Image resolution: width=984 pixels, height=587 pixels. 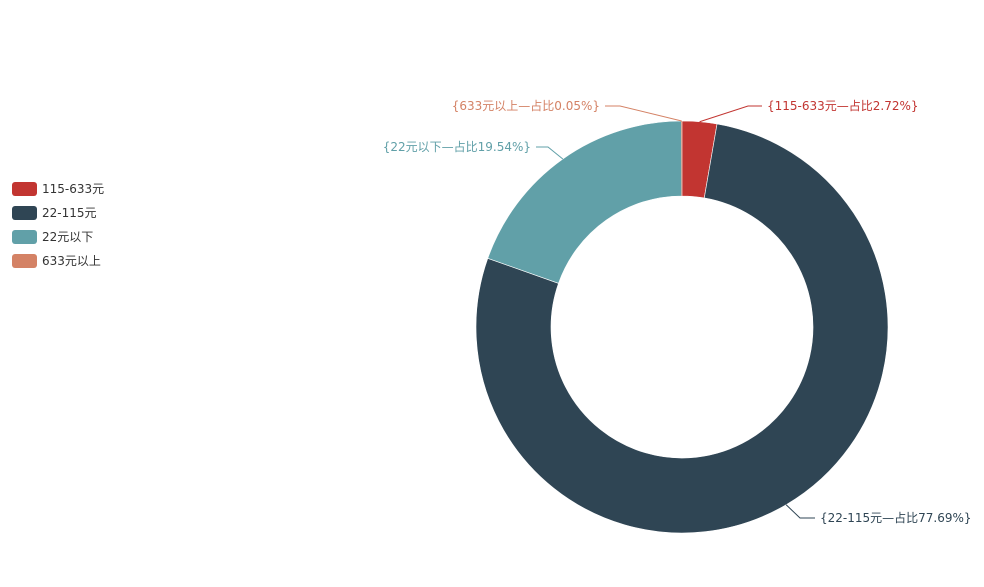 I want to click on slice-label-2: {22元以下—占比19.54%}, so click(x=457, y=146).